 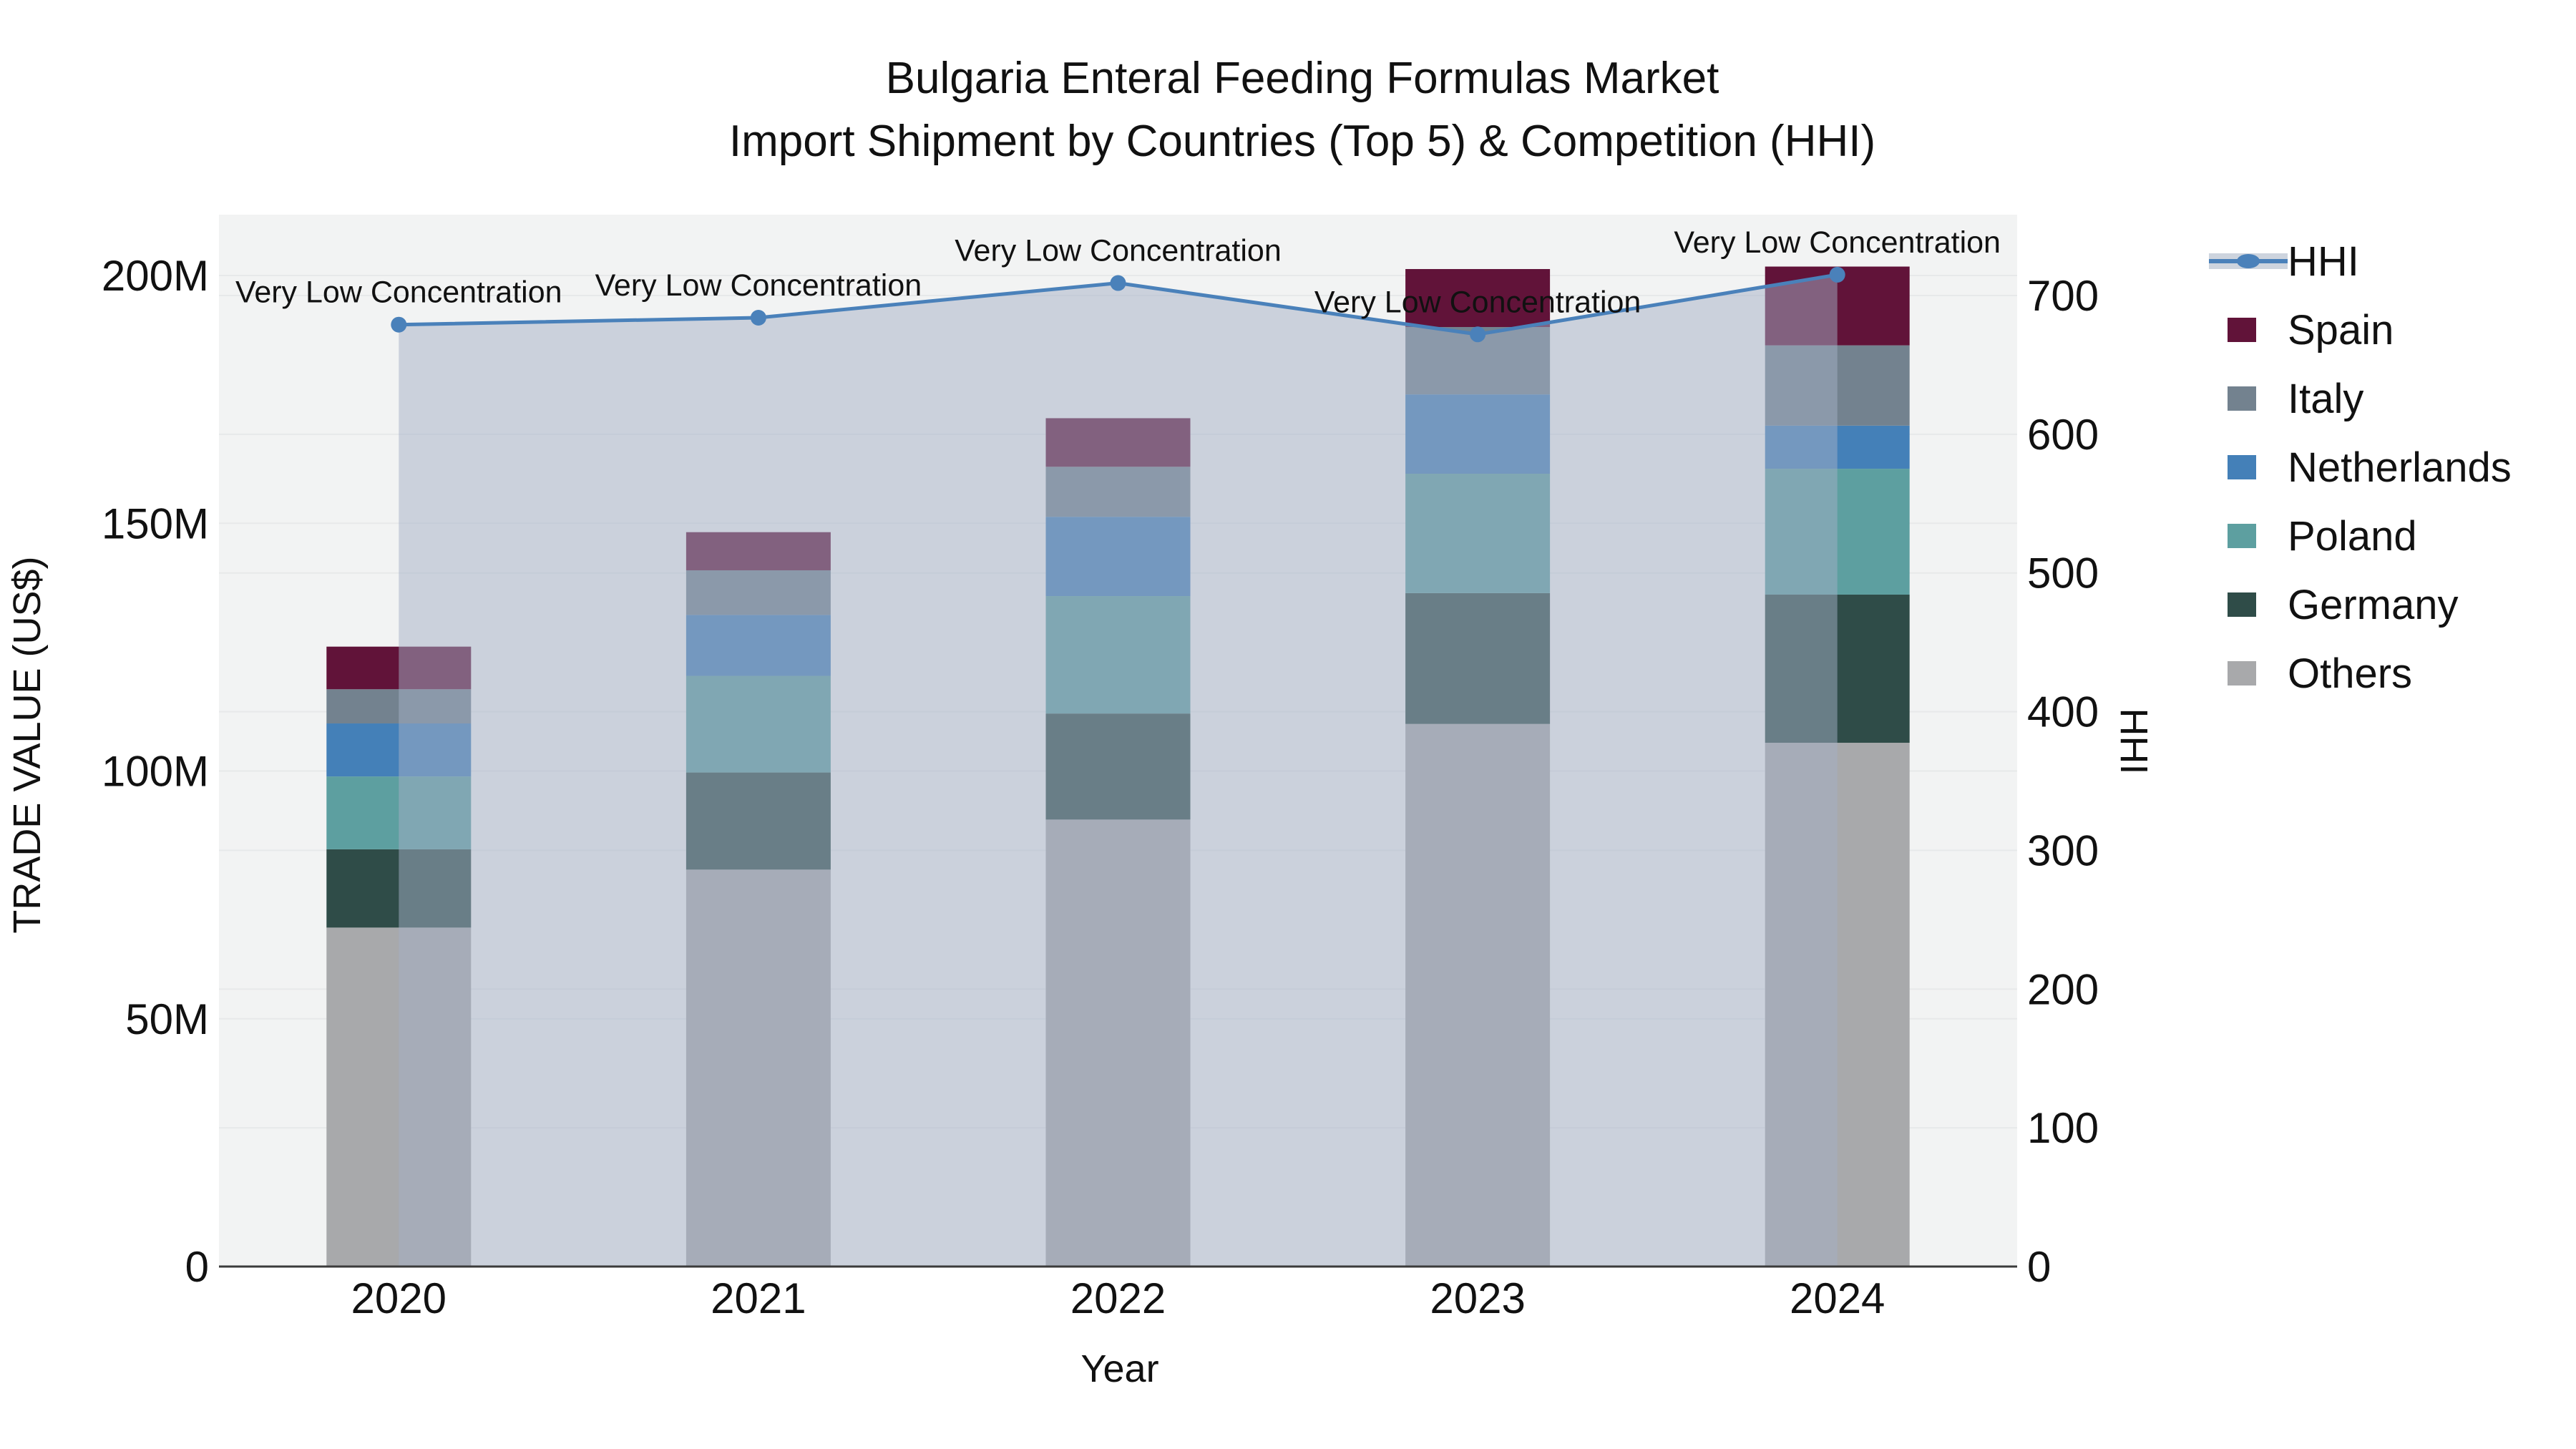 What do you see at coordinates (1478, 334) in the screenshot?
I see `hhi-marker-2023` at bounding box center [1478, 334].